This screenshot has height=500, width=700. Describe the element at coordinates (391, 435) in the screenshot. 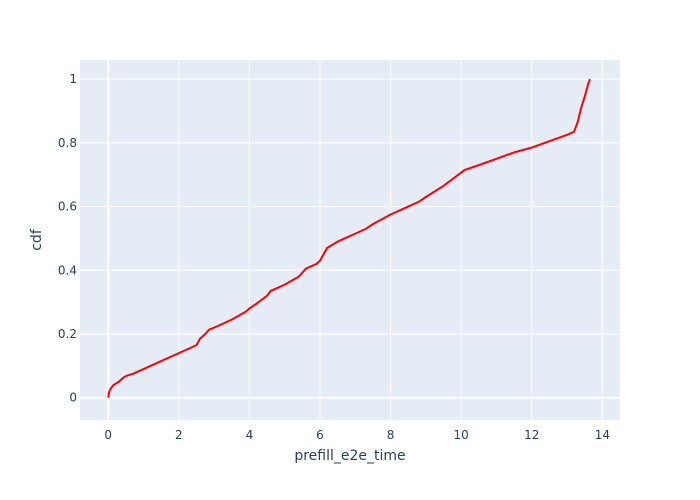

I see `x-tick-label: 8` at that location.